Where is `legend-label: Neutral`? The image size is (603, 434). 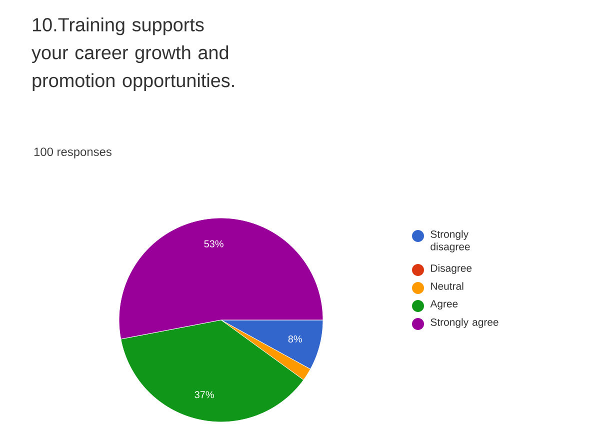
legend-label: Neutral is located at coordinates (447, 286).